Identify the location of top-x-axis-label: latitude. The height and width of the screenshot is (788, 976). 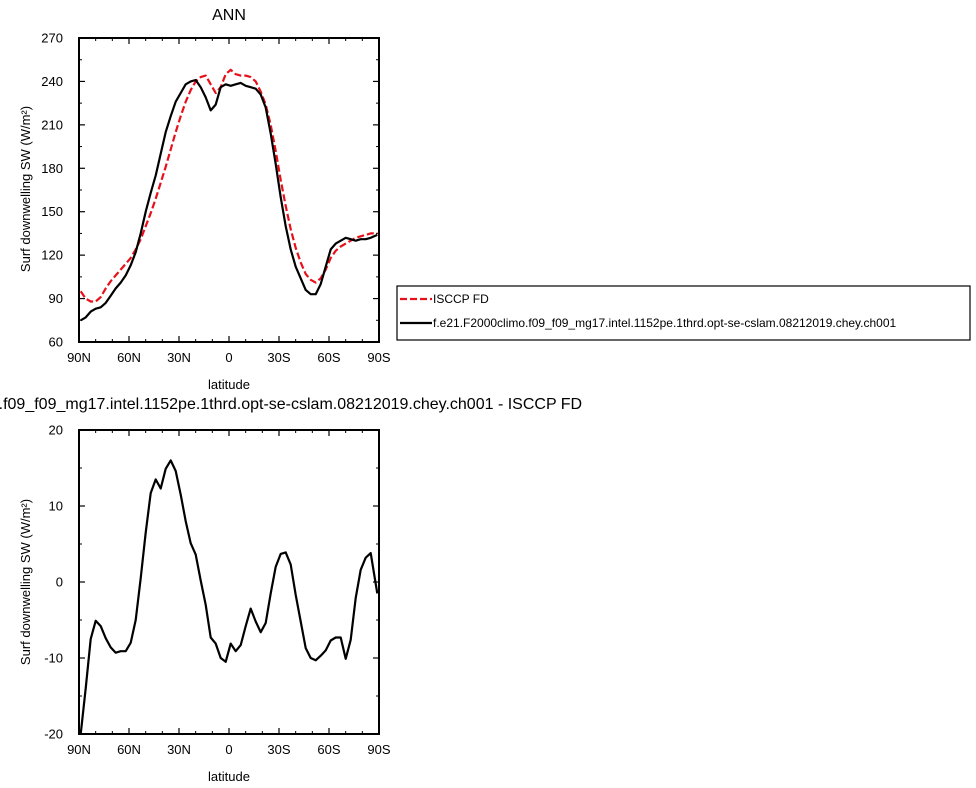
(229, 384).